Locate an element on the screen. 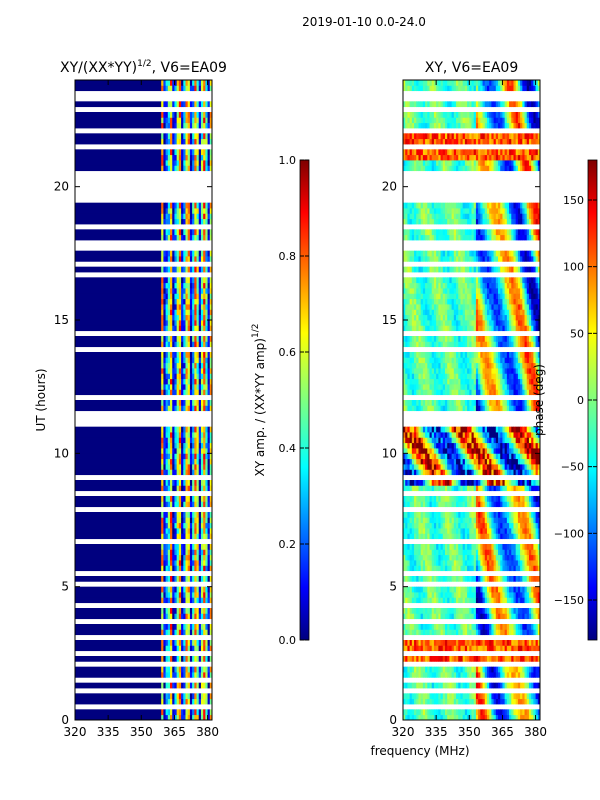 The image size is (600, 800). colorbar-tick-label: 100 is located at coordinates (573, 267).